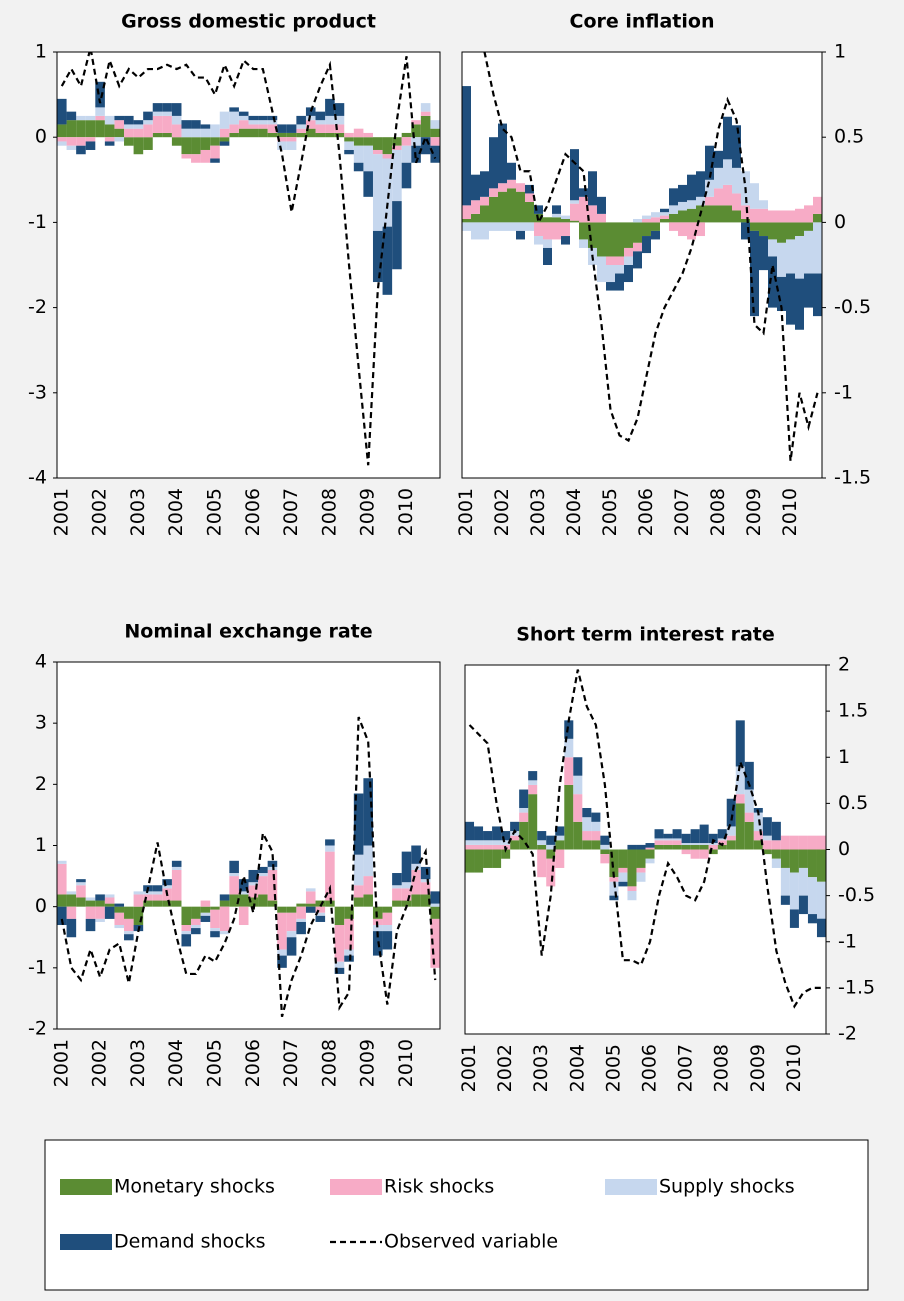 The height and width of the screenshot is (1301, 904). Describe the element at coordinates (538, 512) in the screenshot. I see `x-tick-label: 2003` at that location.